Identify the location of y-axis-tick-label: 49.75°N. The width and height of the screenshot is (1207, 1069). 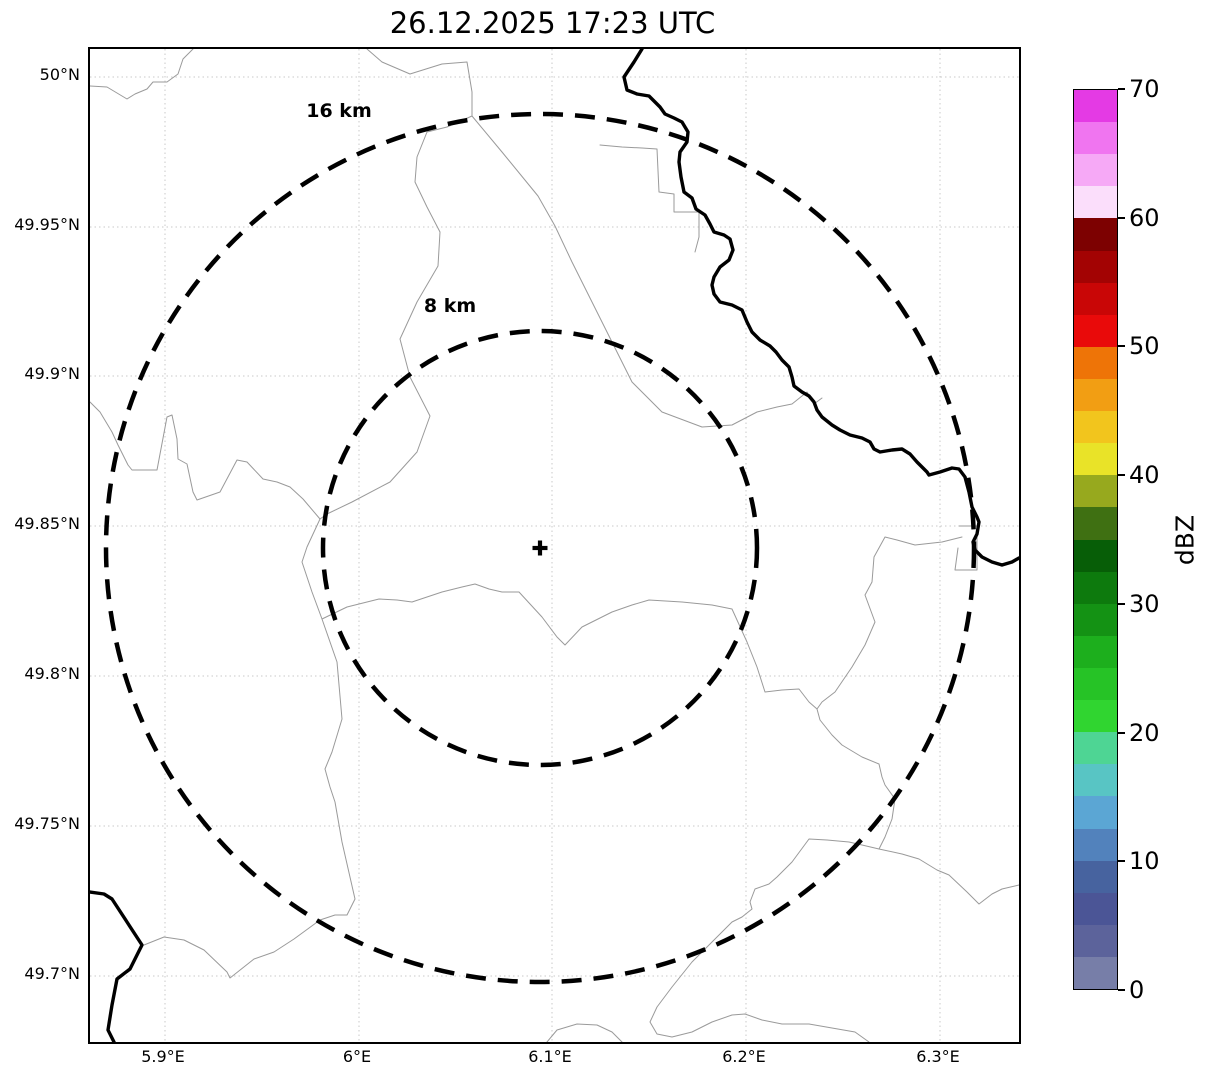
(47, 823).